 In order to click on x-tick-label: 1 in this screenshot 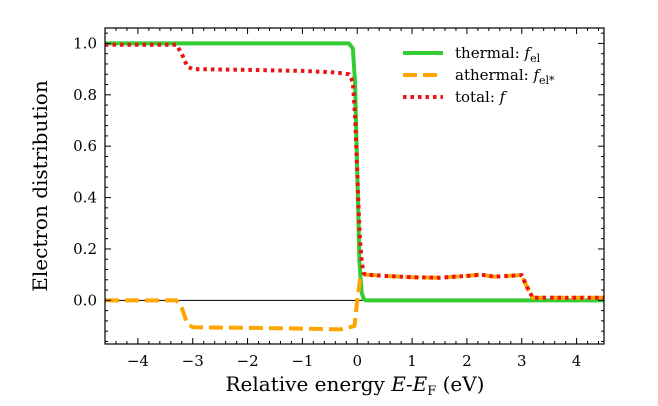, I will do `click(412, 361)`.